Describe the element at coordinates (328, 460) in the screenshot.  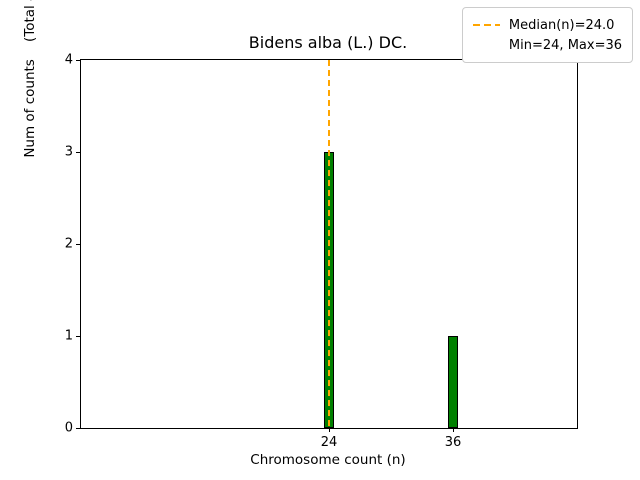
I see `x-axis-label: Chromosome count (n)` at that location.